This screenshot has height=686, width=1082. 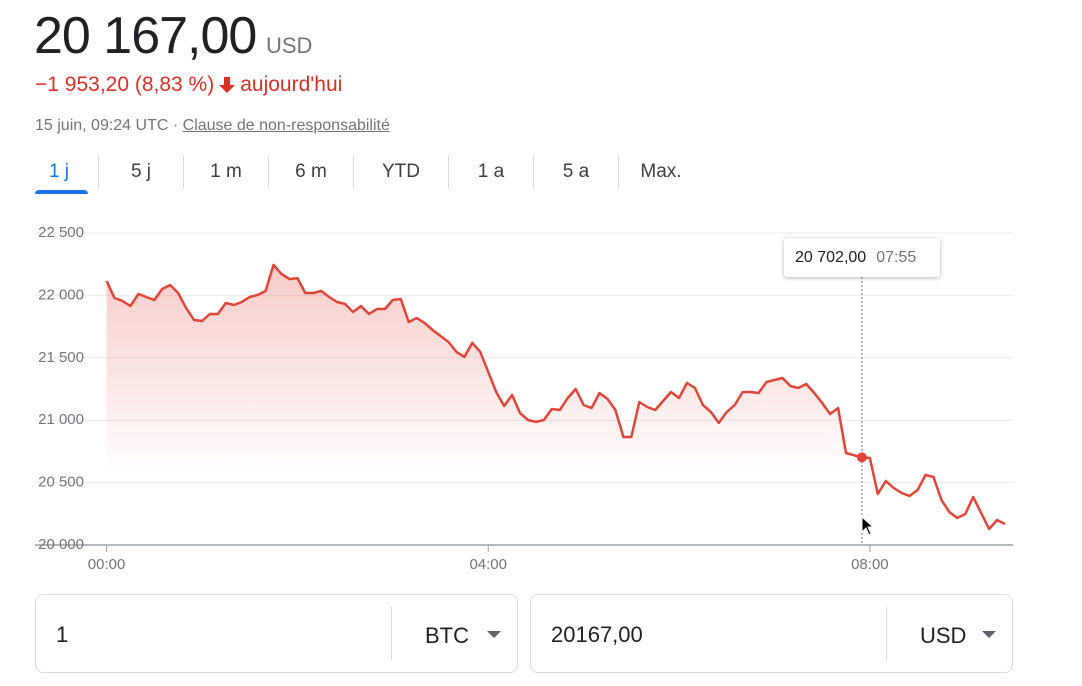 What do you see at coordinates (400, 172) in the screenshot?
I see `range-tab: YTD` at bounding box center [400, 172].